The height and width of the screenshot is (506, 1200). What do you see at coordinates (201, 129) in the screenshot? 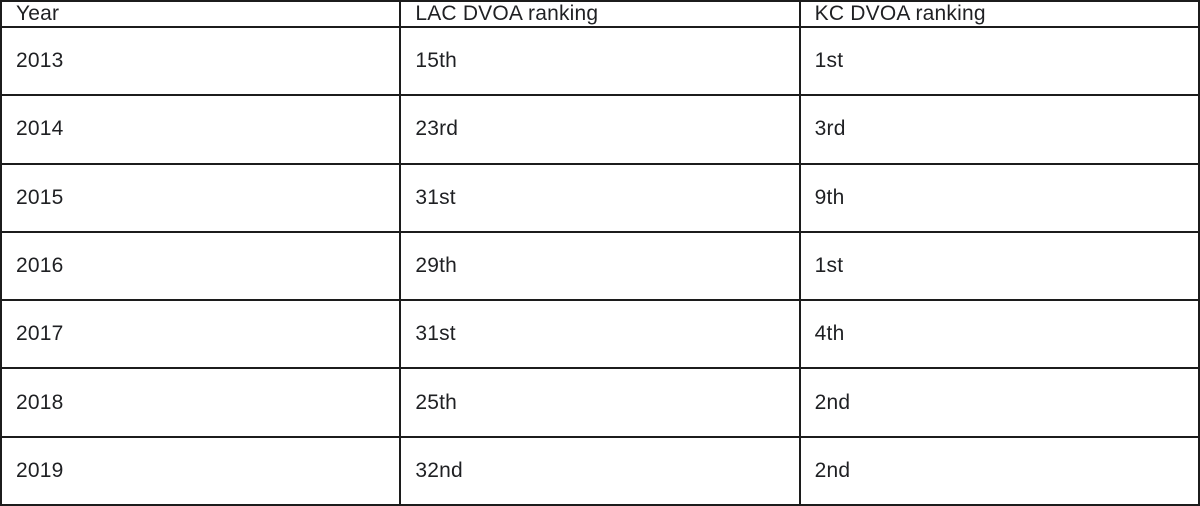
I see `year-cell: 2014` at bounding box center [201, 129].